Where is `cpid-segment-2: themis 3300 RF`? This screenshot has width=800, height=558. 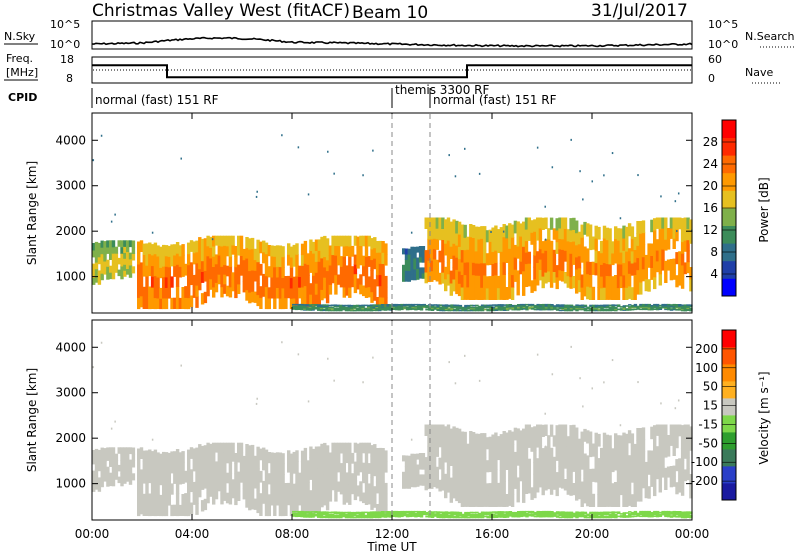
cpid-segment-2: themis 3300 RF is located at coordinates (442, 90).